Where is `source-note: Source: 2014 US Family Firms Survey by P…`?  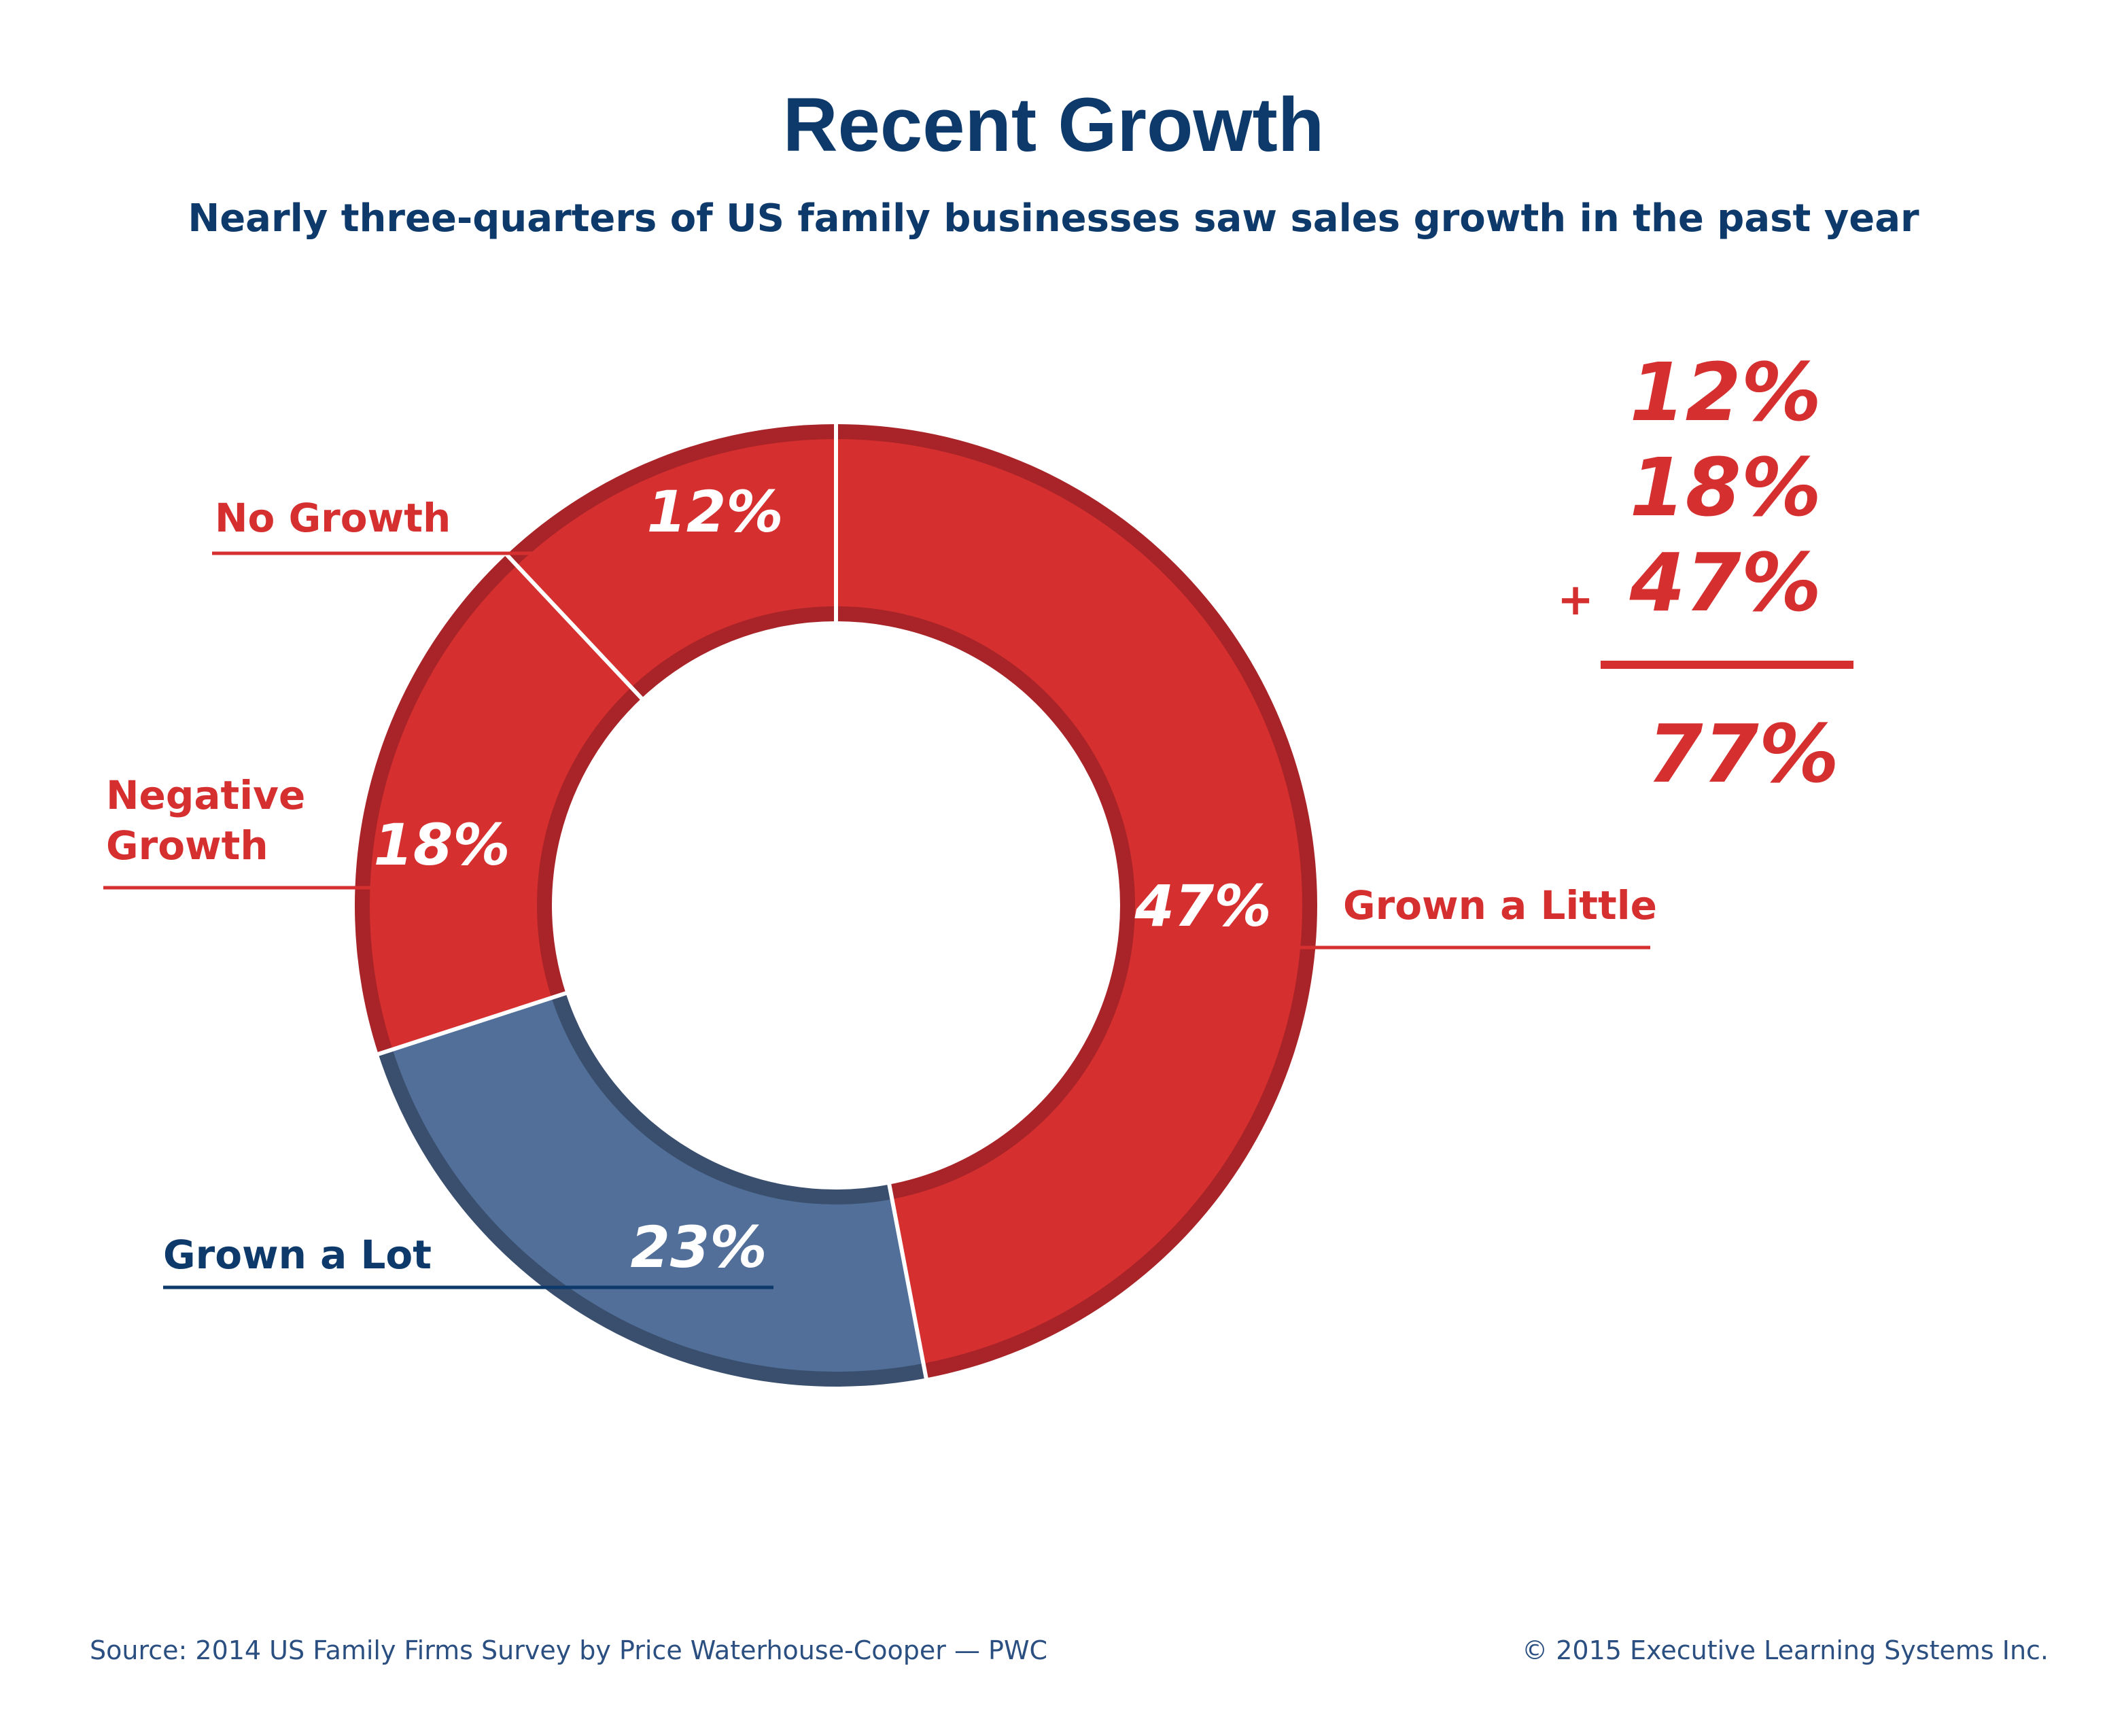
source-note: Source: 2014 US Family Firms Survey by P… is located at coordinates (568, 1650).